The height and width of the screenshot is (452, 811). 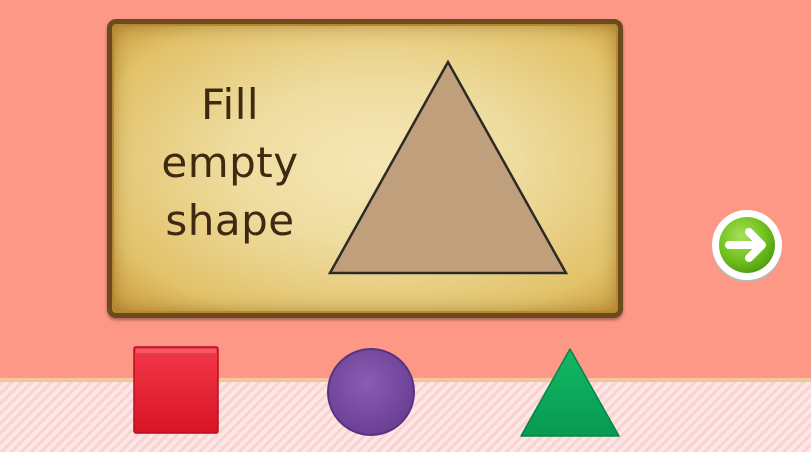 I want to click on instruction-line-2: empty, so click(x=230, y=162).